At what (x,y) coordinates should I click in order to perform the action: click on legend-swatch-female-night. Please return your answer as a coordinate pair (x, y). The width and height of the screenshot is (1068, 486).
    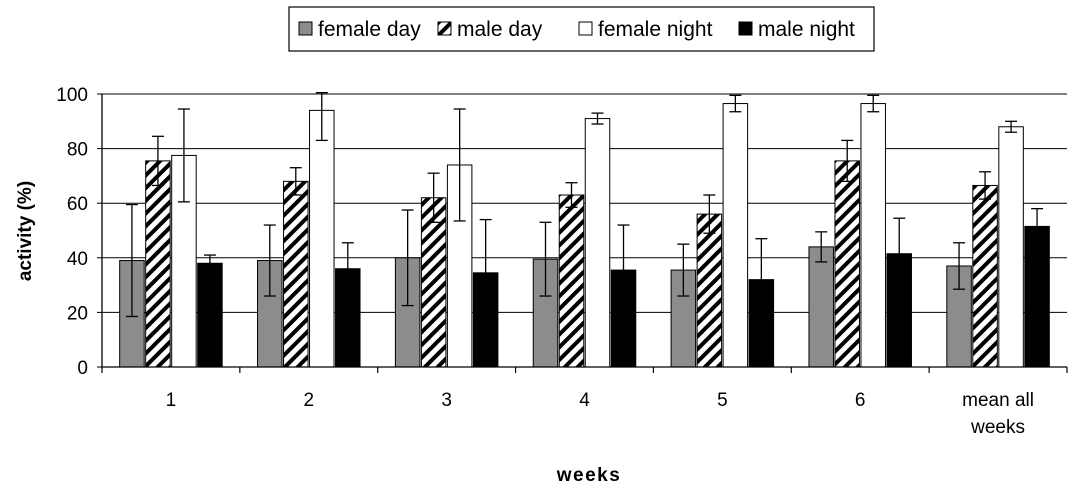
    Looking at the image, I should click on (585, 28).